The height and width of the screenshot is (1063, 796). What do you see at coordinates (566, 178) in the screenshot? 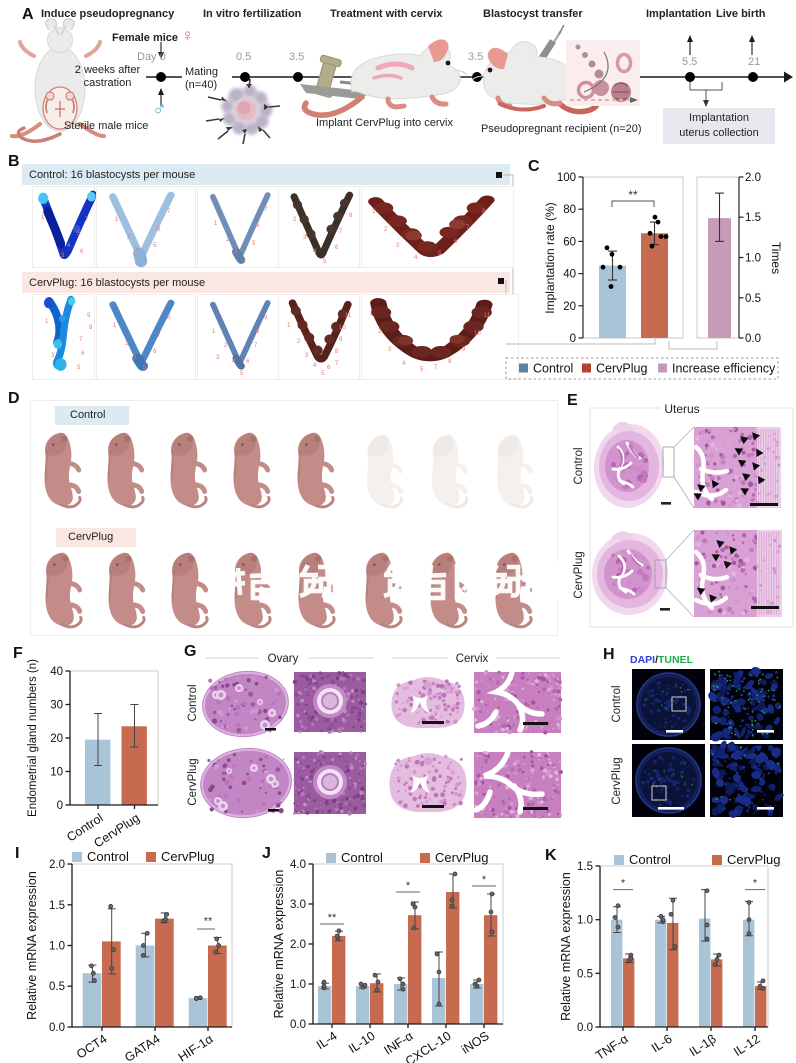
I see `svg-text: 100` at bounding box center [566, 178].